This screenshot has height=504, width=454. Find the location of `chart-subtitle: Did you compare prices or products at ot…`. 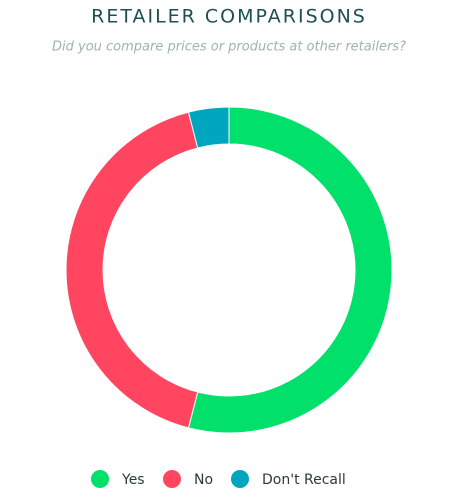

chart-subtitle: Did you compare prices or products at ot… is located at coordinates (229, 47).